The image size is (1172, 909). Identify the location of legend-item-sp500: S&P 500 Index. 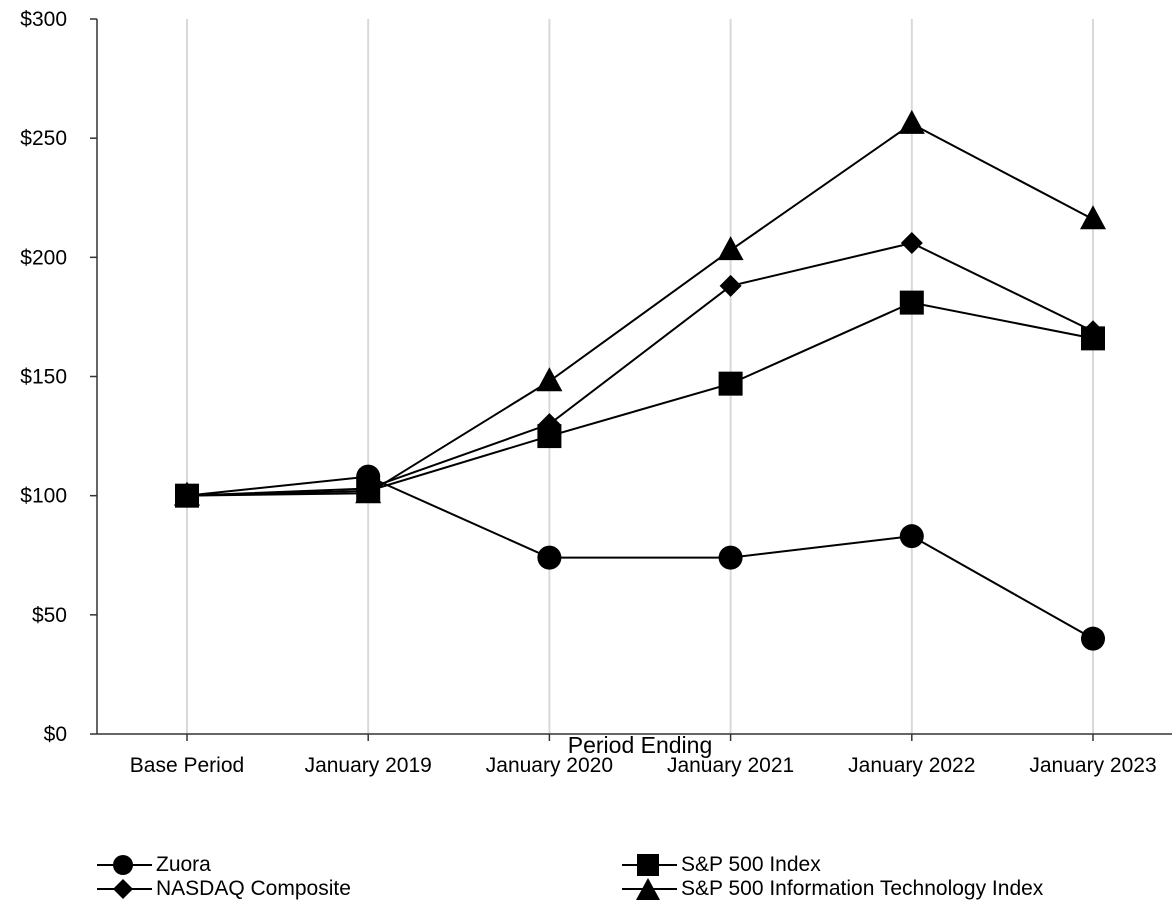
(832, 865).